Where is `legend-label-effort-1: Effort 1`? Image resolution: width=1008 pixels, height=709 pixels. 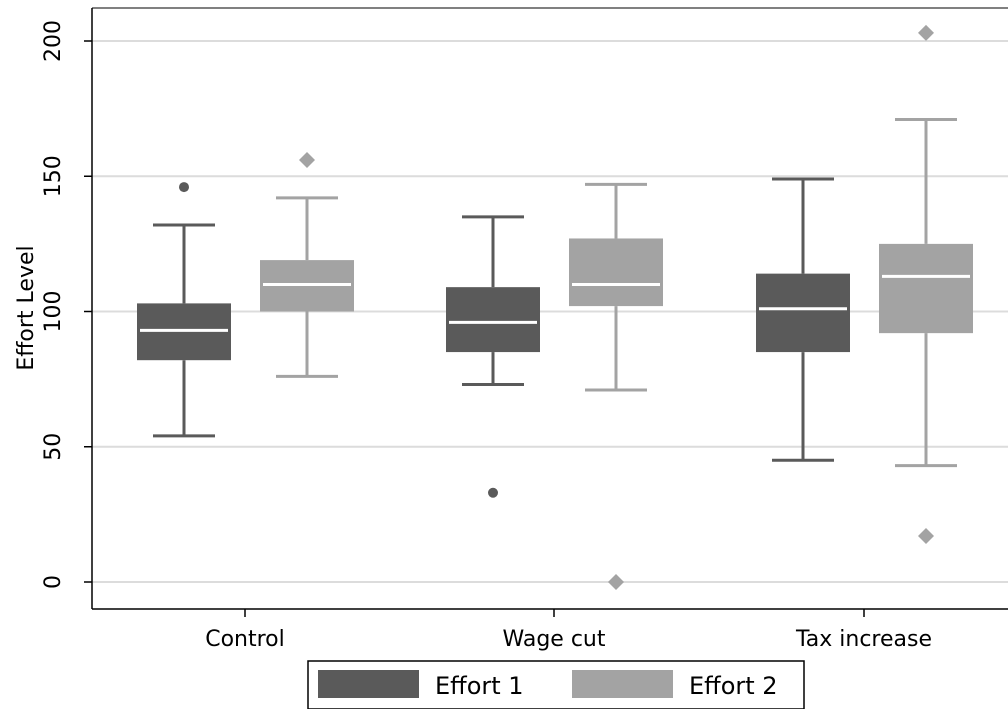 legend-label-effort-1: Effort 1 is located at coordinates (479, 686).